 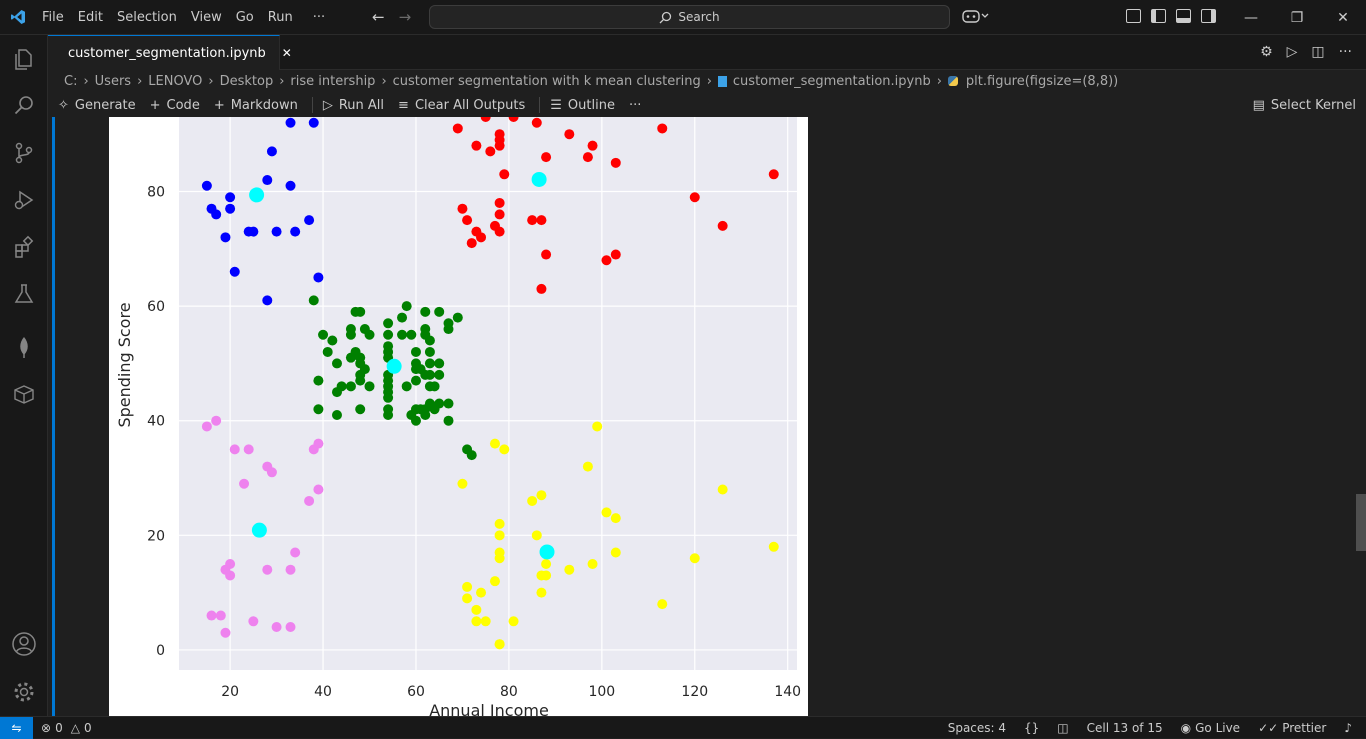 I want to click on run-debug-icon, so click(x=24, y=200).